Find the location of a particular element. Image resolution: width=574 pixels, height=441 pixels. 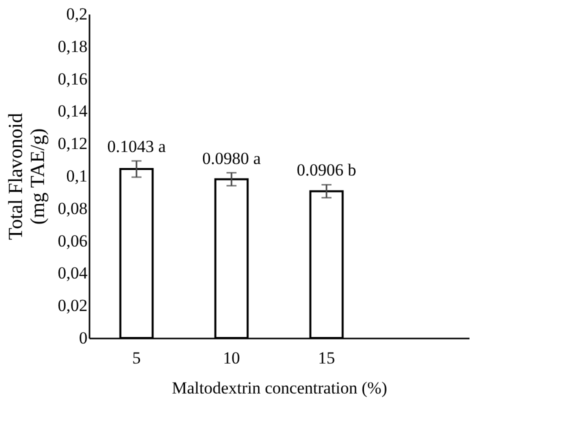

y-tick-label: 0,02 is located at coordinates (73, 306).